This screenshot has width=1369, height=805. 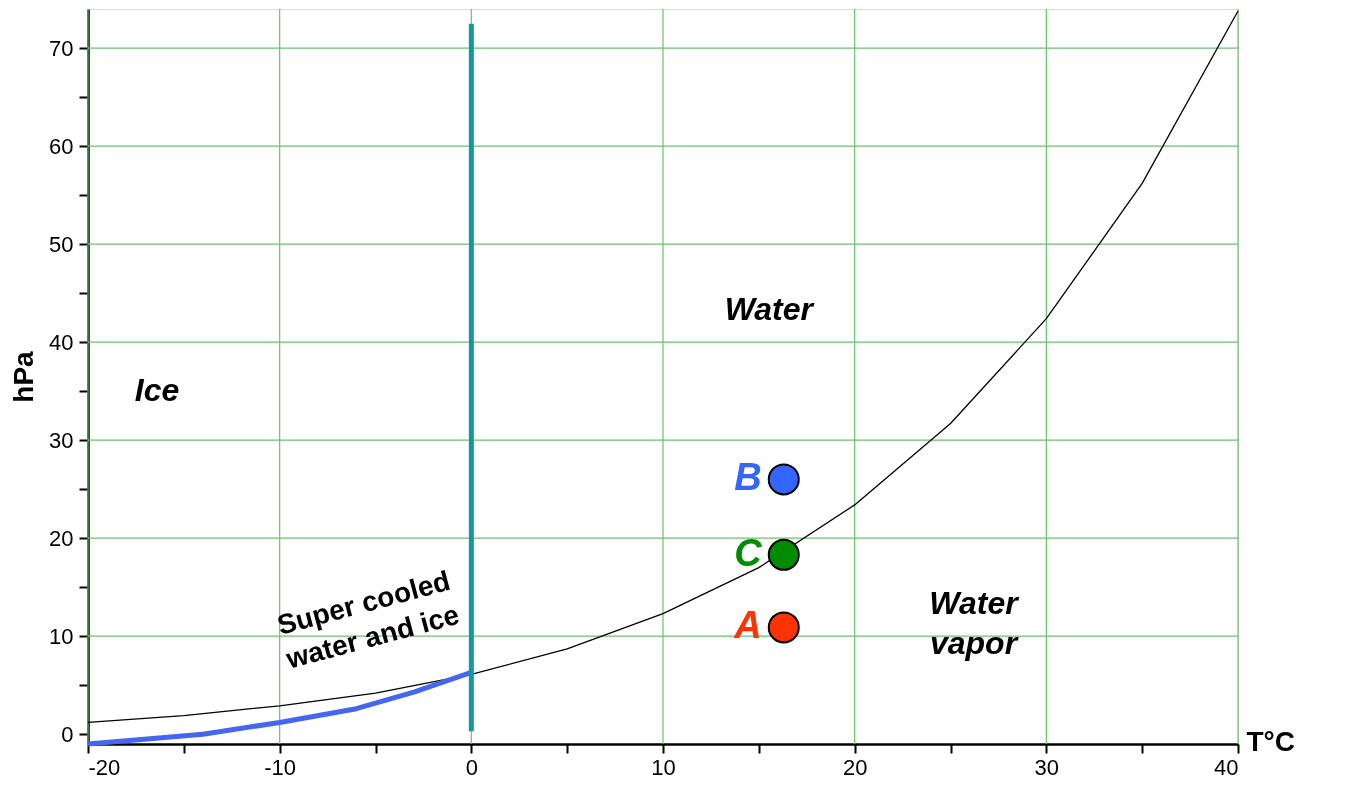 What do you see at coordinates (747, 625) in the screenshot?
I see `series-label: A` at bounding box center [747, 625].